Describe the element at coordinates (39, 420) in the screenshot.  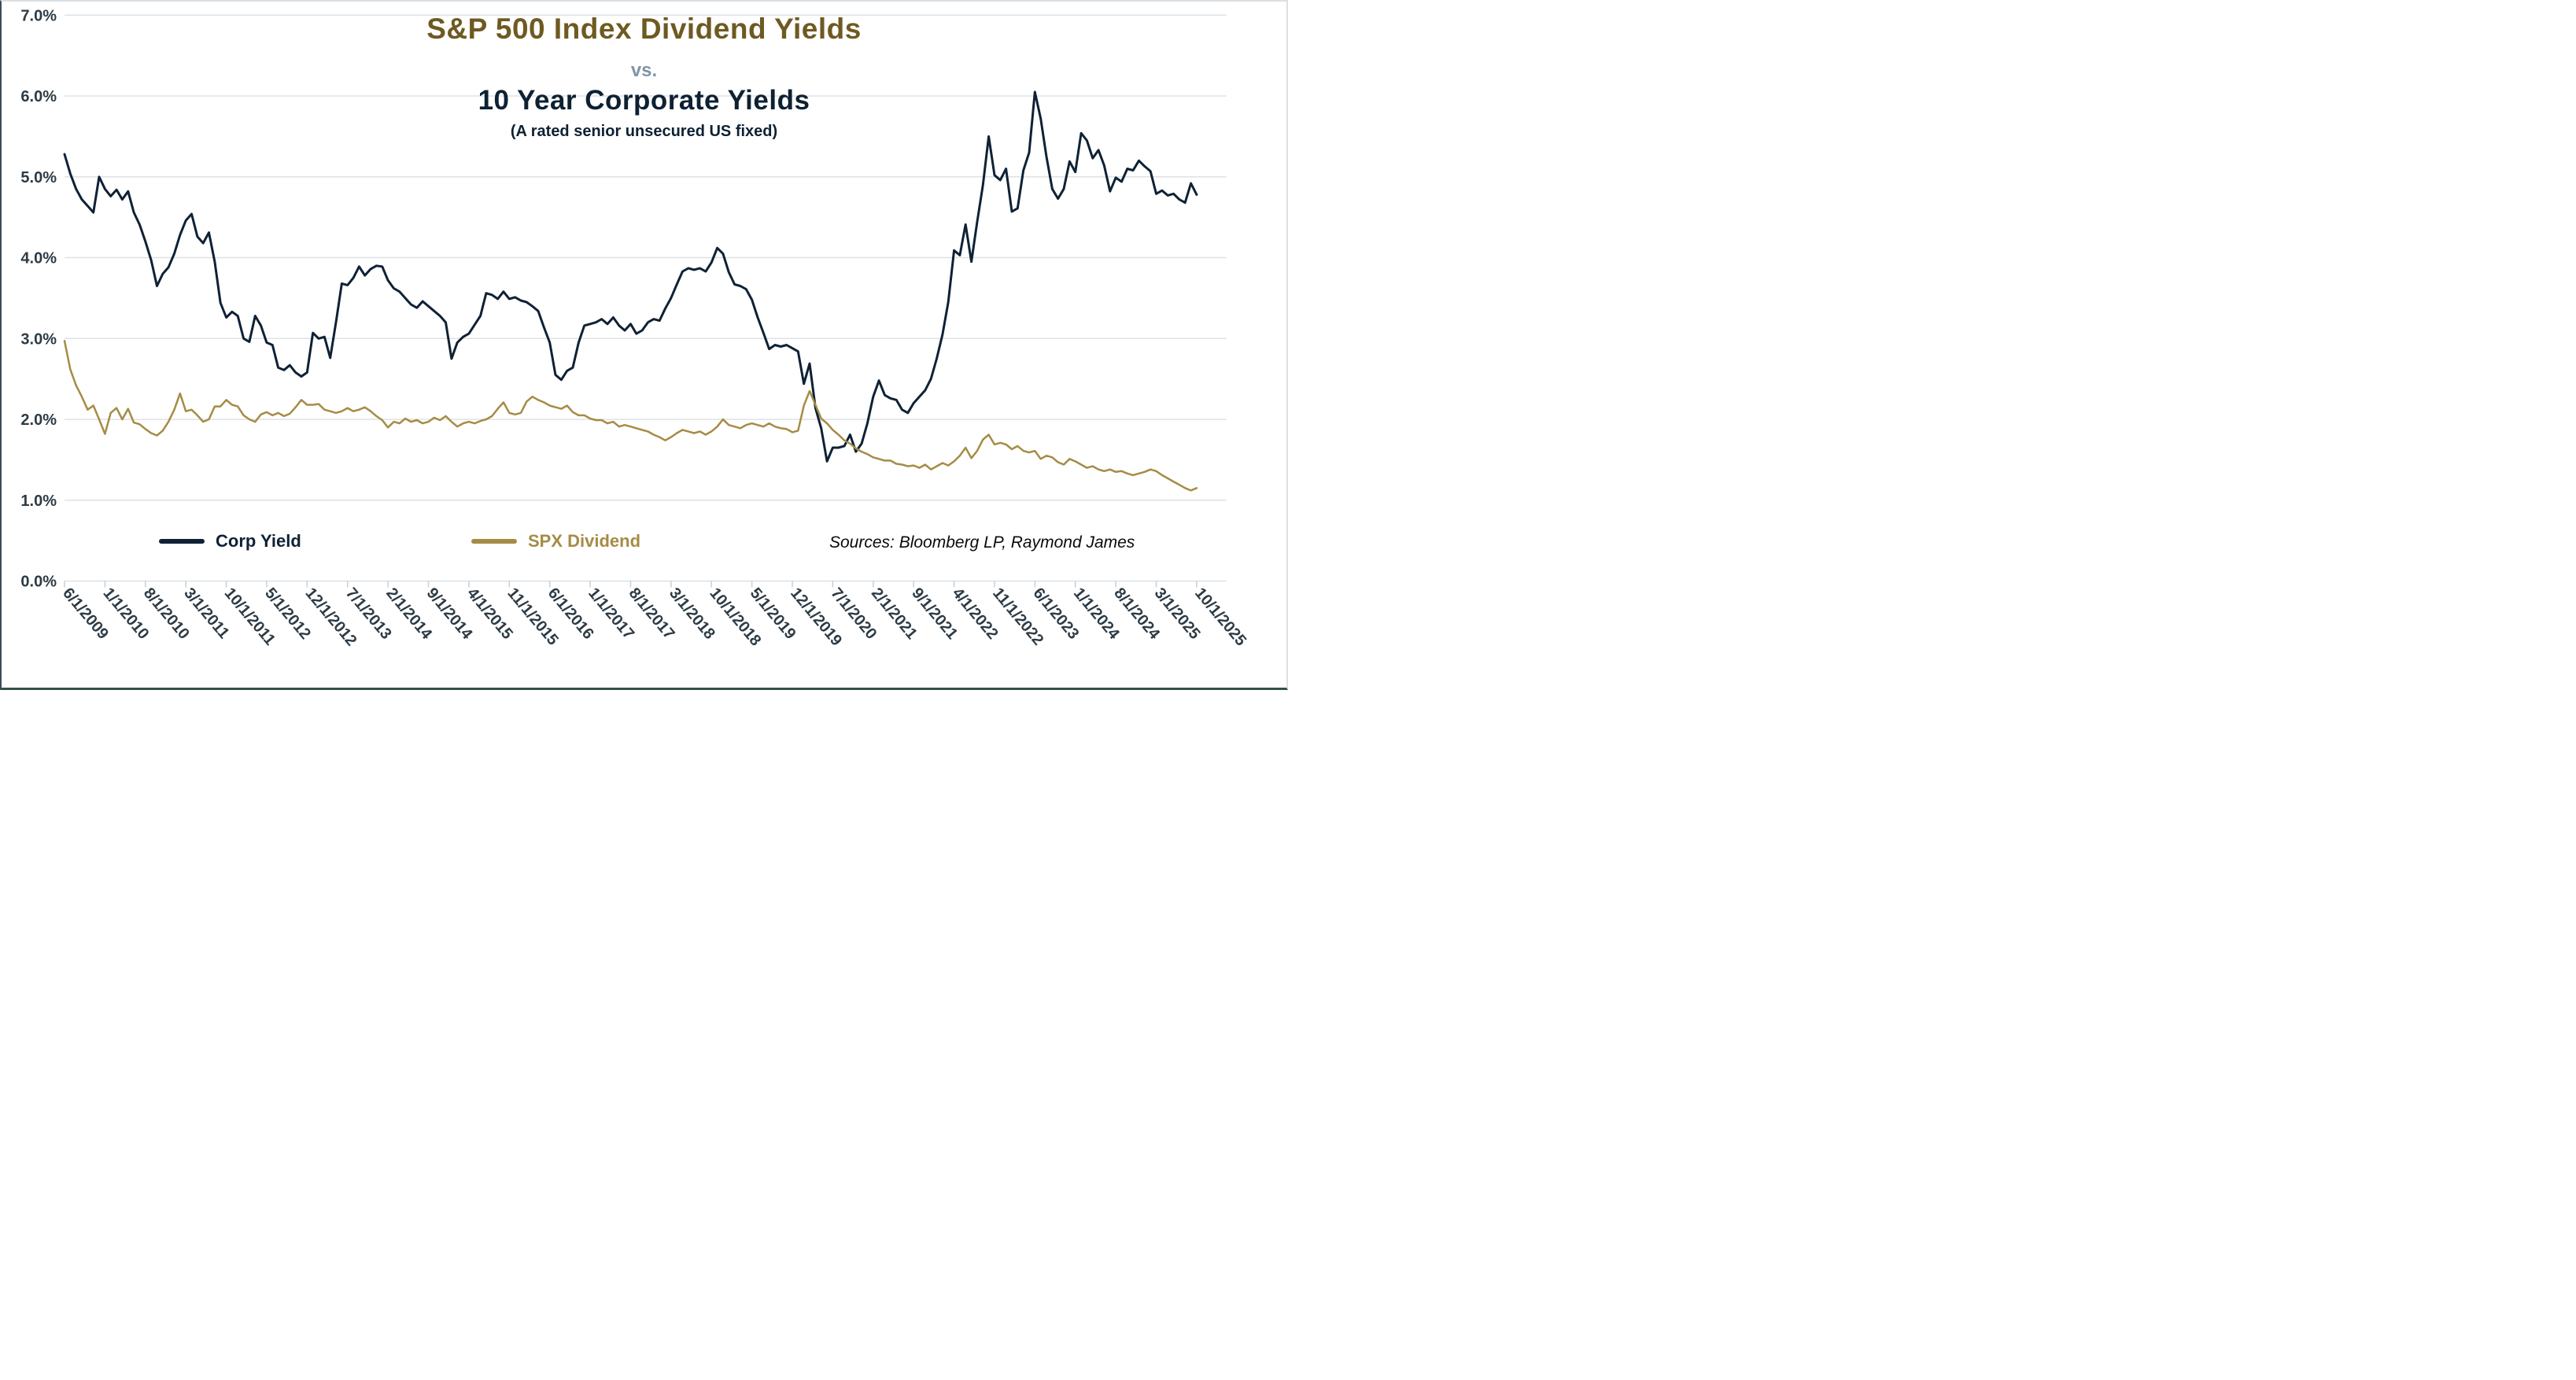
I see `y-axis-label: 2.0%` at that location.